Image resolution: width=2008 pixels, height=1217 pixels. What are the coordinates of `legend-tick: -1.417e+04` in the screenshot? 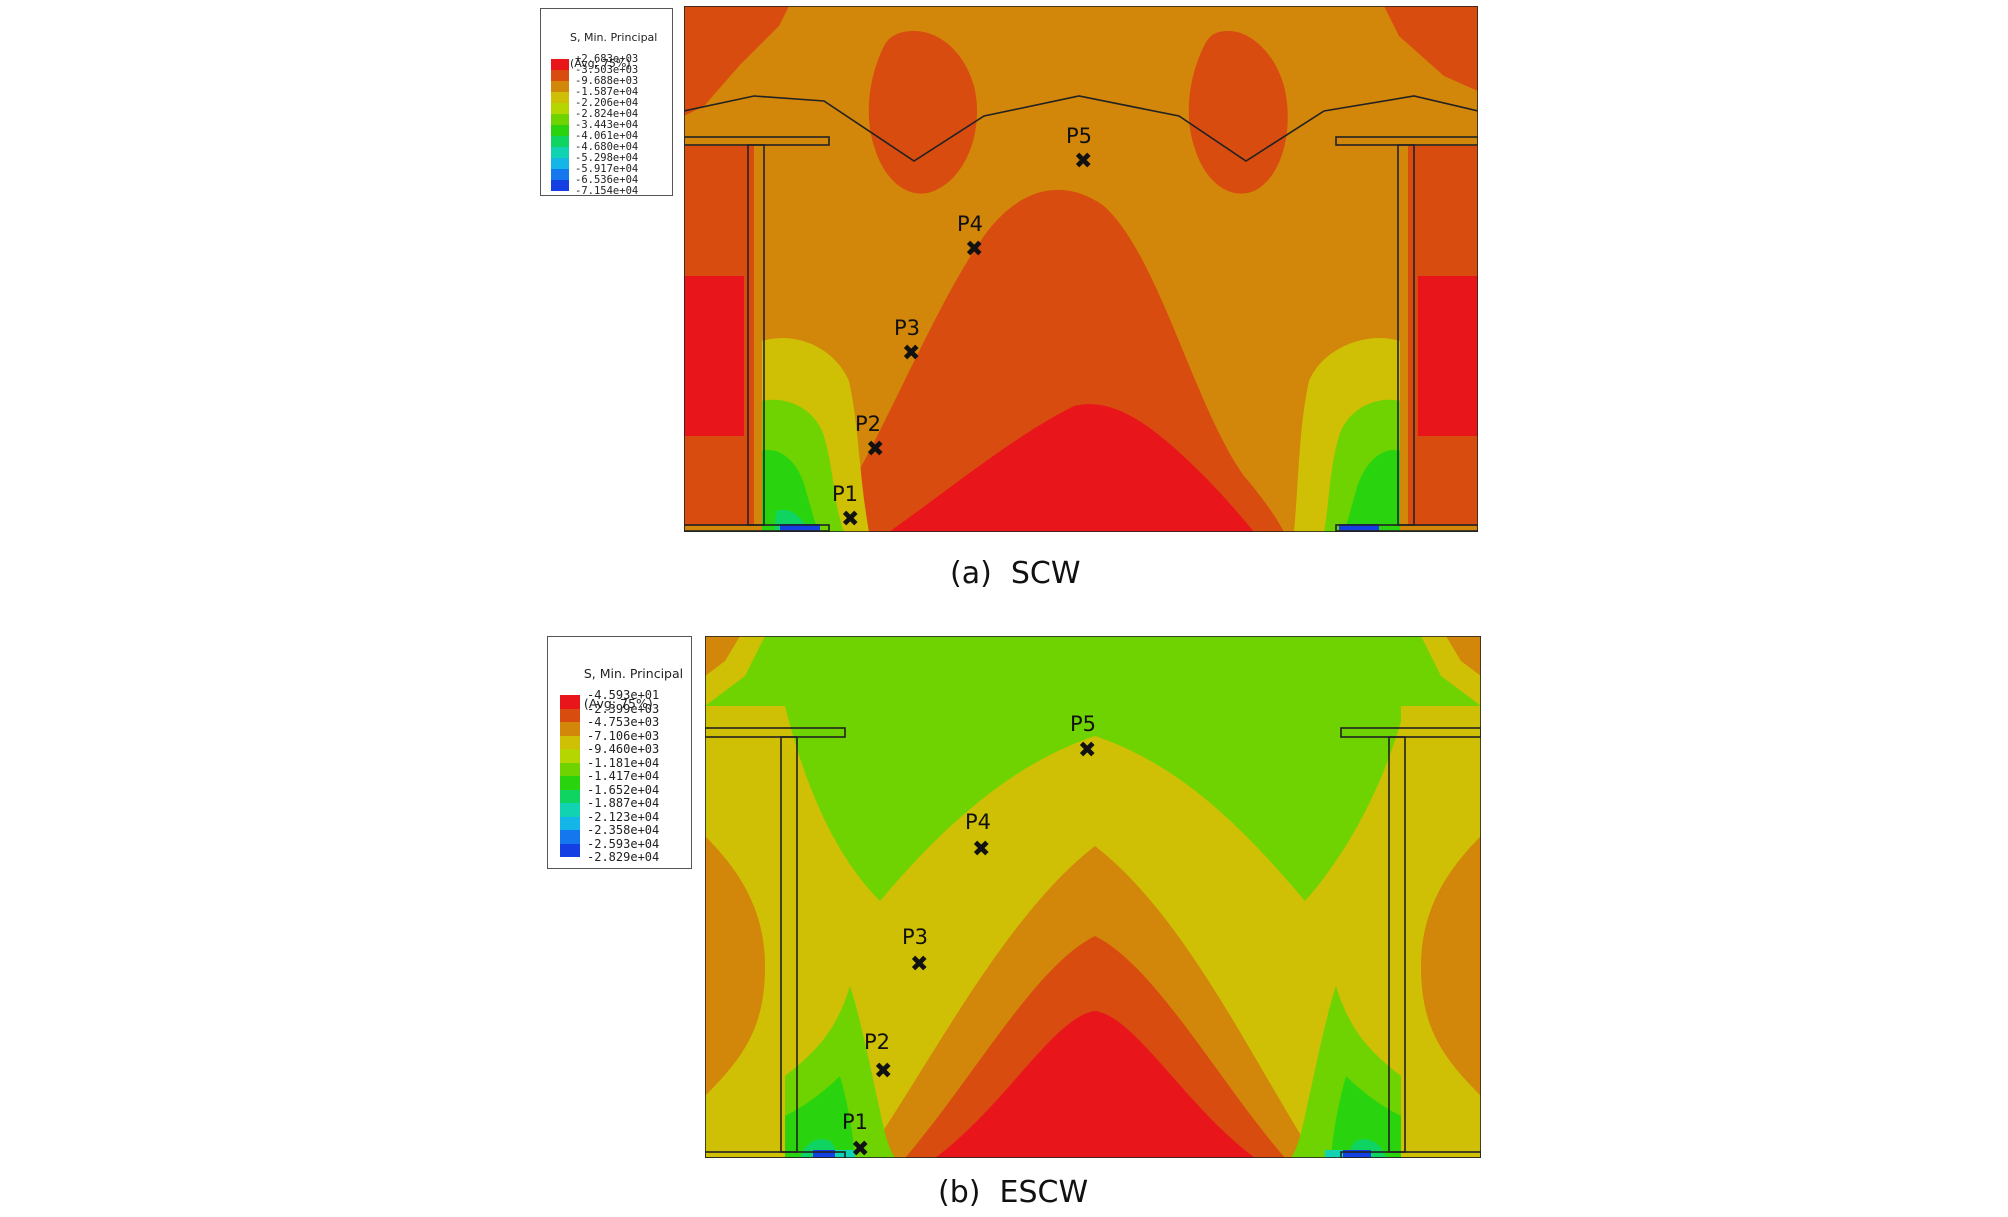 It's located at (623, 776).